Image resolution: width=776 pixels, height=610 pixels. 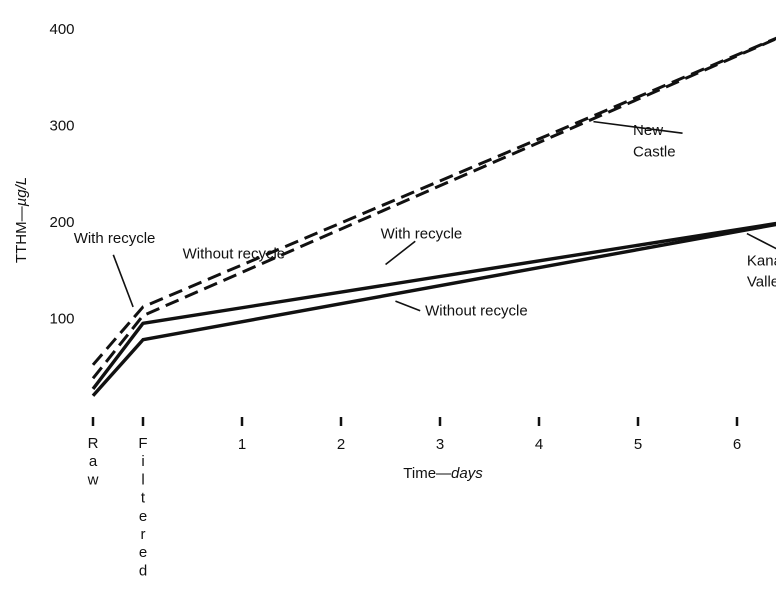 What do you see at coordinates (93, 443) in the screenshot?
I see `x-tick-label-letter: R` at bounding box center [93, 443].